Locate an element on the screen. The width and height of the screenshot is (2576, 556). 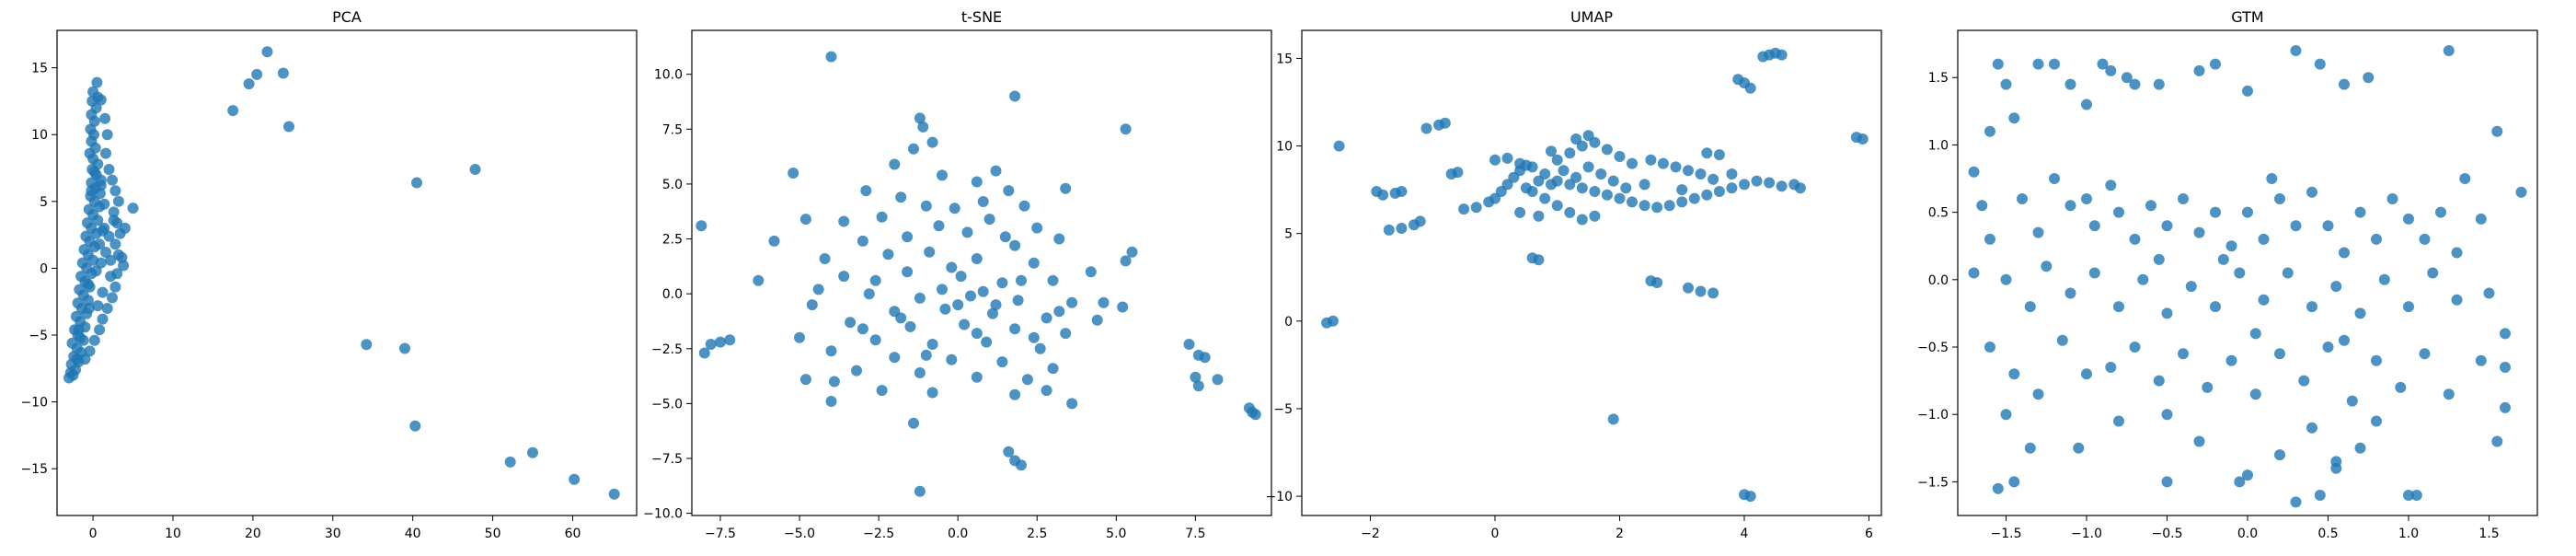
y-tick-label: 5 is located at coordinates (1288, 234).